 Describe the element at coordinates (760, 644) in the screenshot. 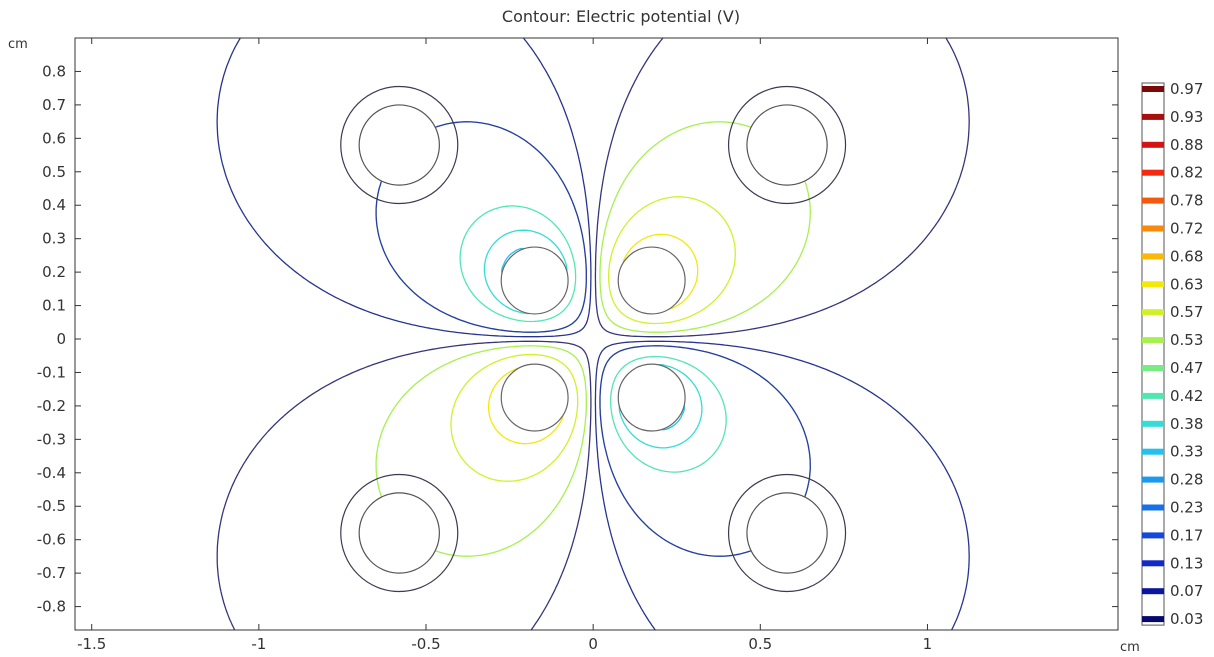

I see `x-tick-label: 0.5` at that location.